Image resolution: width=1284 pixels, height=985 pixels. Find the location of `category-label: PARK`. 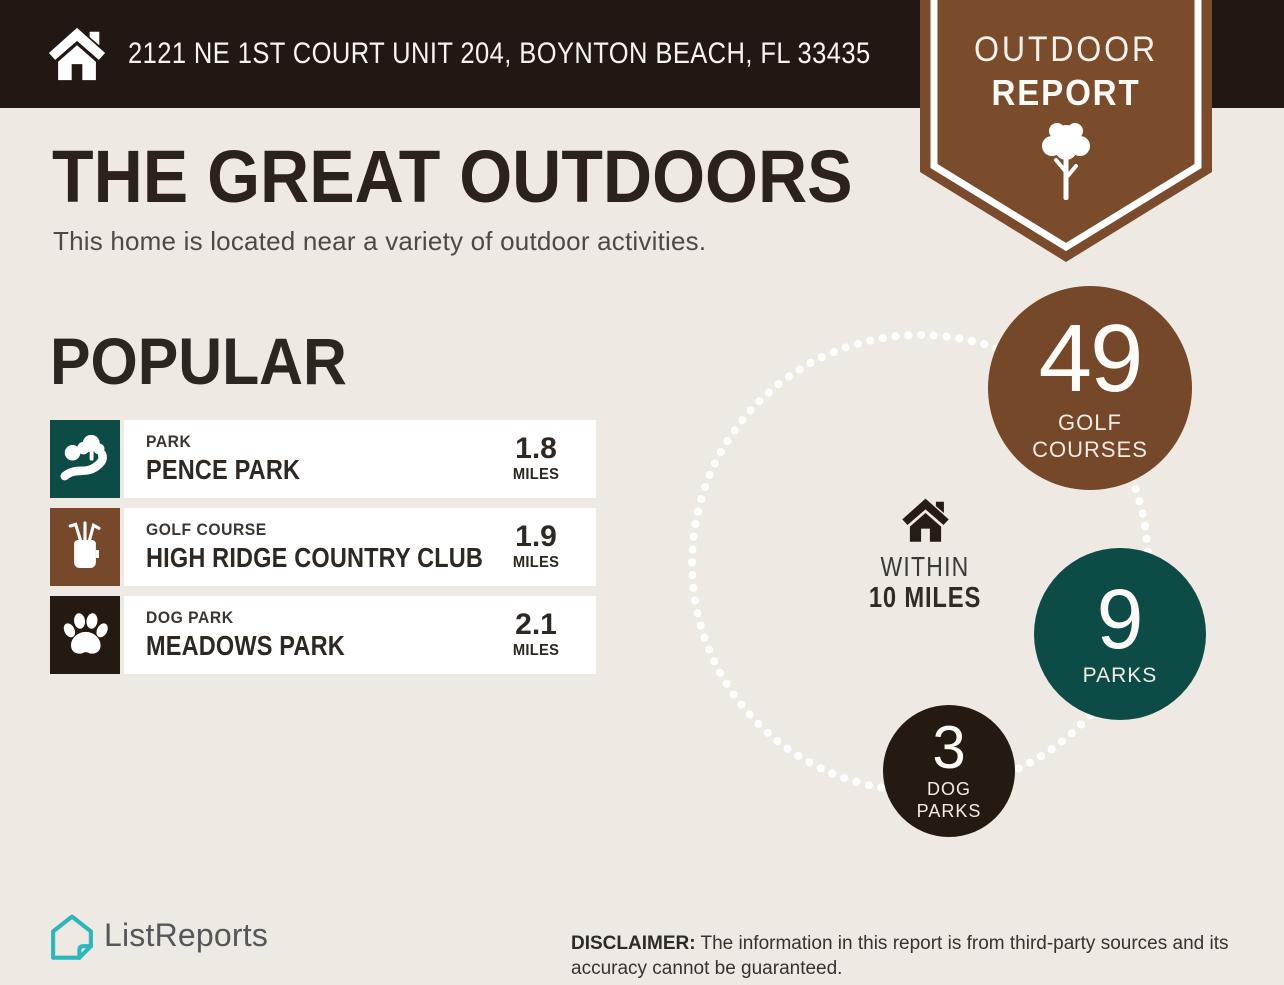

category-label: PARK is located at coordinates (169, 441).